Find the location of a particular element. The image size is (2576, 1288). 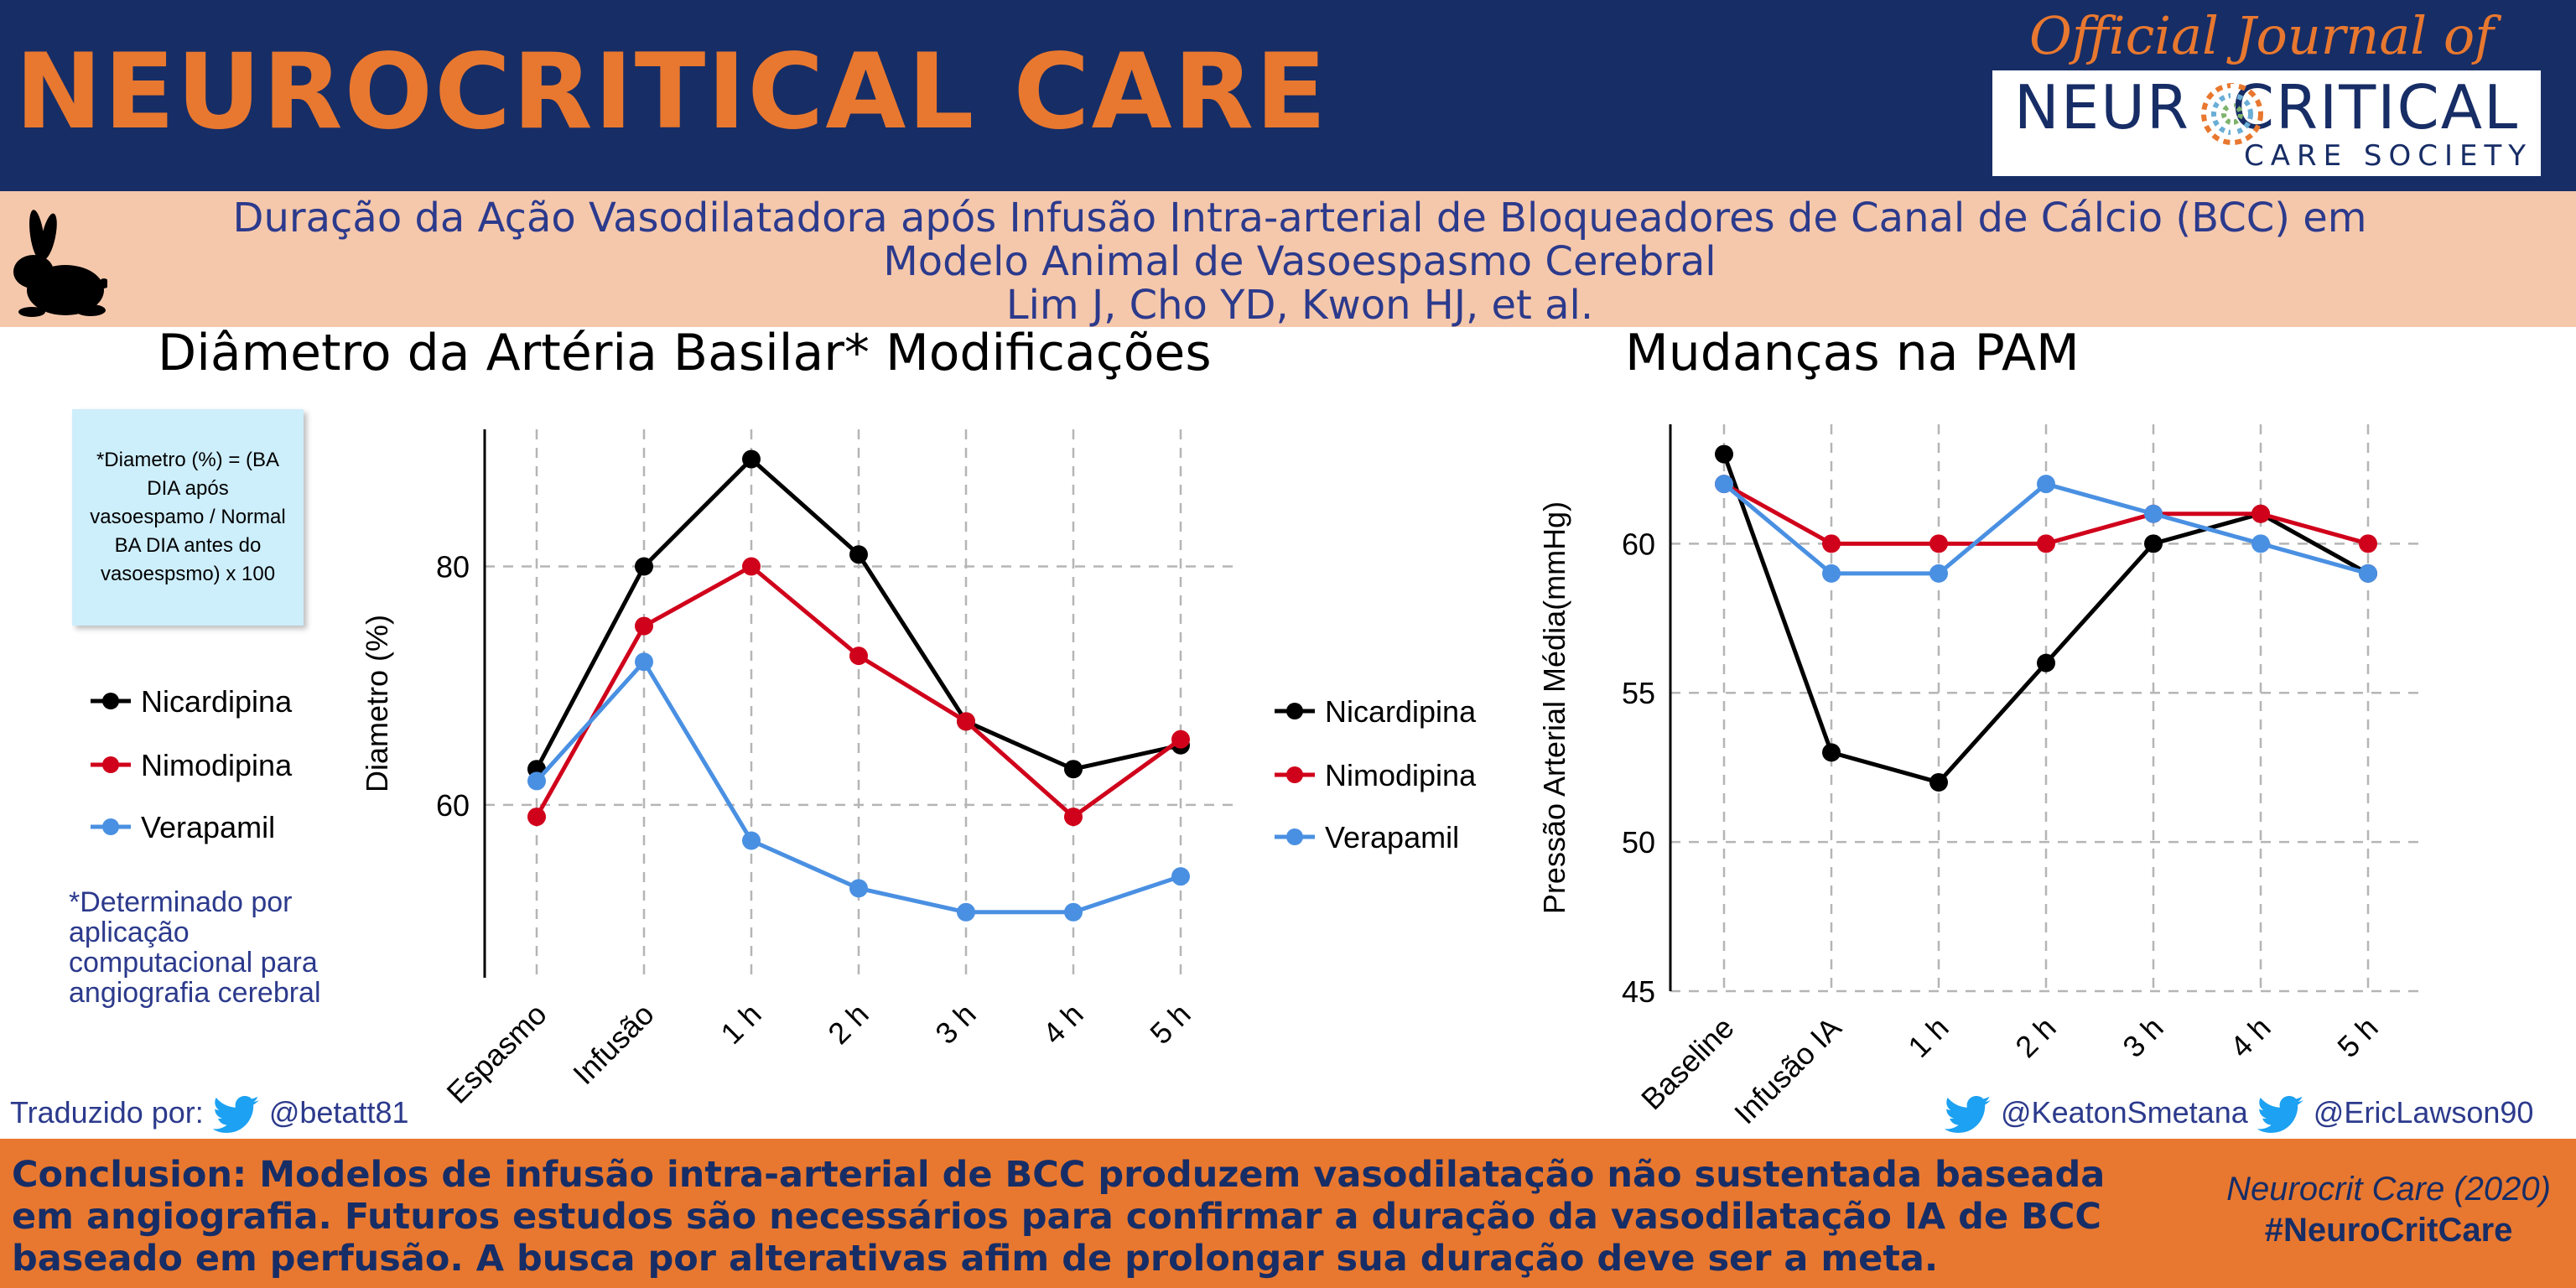

y-axis-label: Pressão Arterial Média(mmHg) is located at coordinates (1554, 707).